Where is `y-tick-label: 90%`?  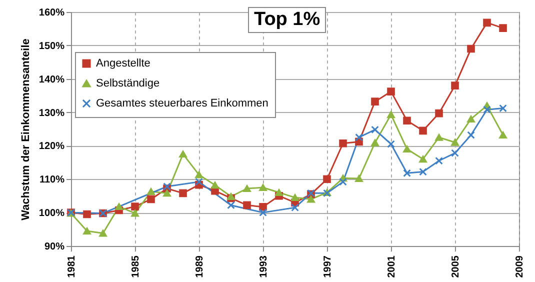 y-tick-label: 90% is located at coordinates (54, 247).